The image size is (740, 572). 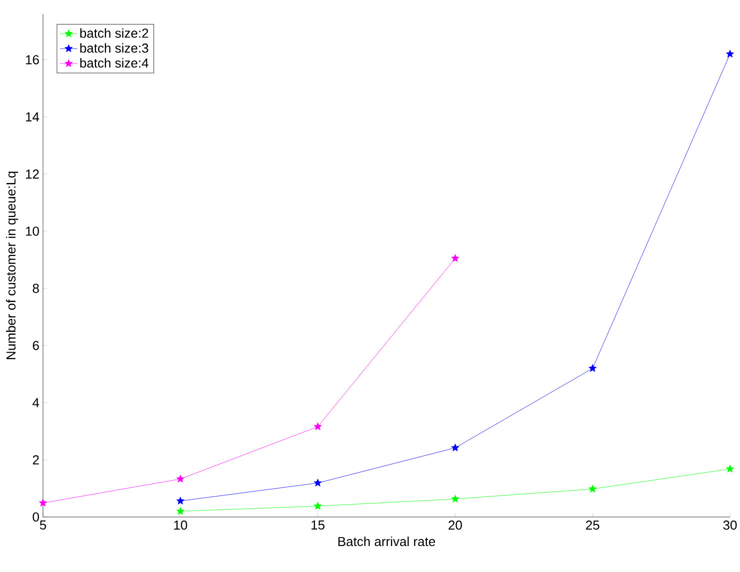 I want to click on legend-label: batch size:4, so click(x=114, y=63).